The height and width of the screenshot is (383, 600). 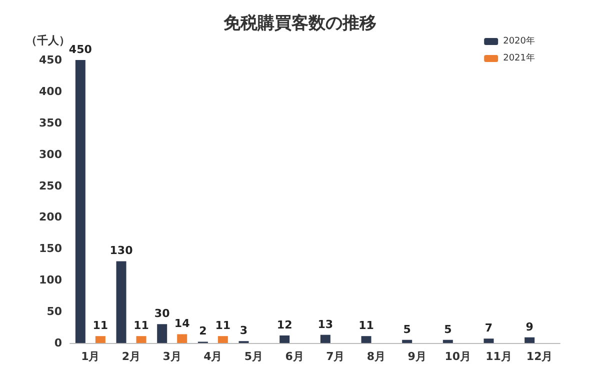 I want to click on y-tick-label: 300, so click(x=50, y=154).